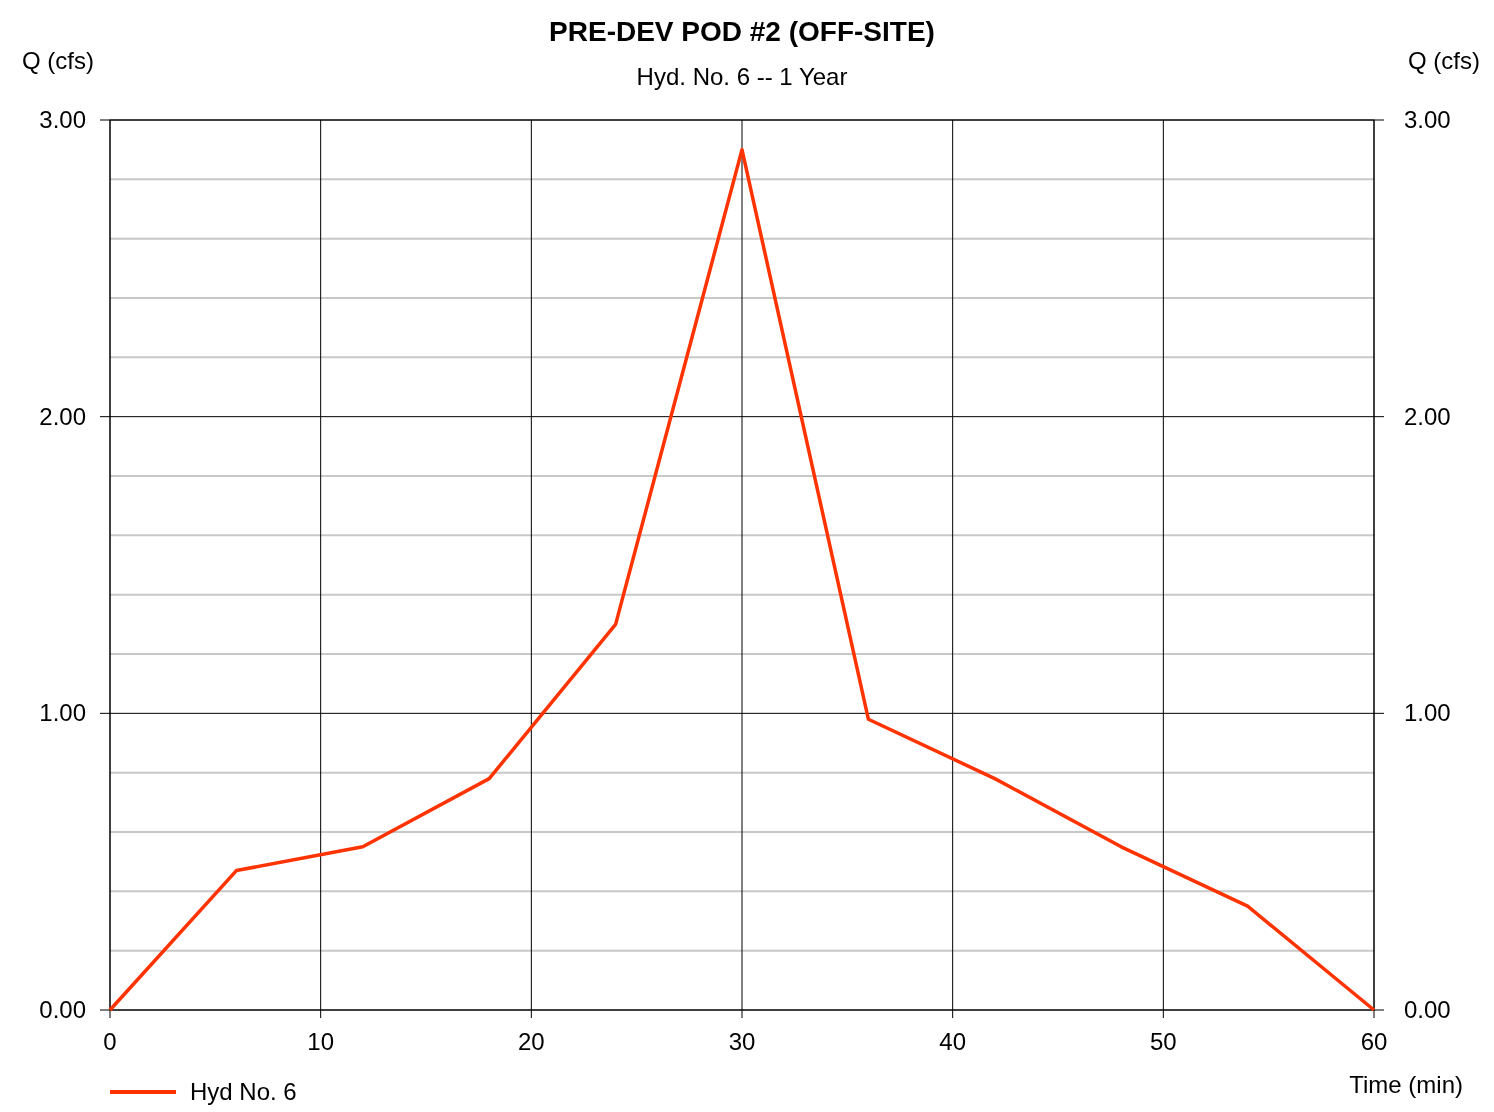 The width and height of the screenshot is (1494, 1112). I want to click on y2-tick-label: 3.00, so click(1427, 119).